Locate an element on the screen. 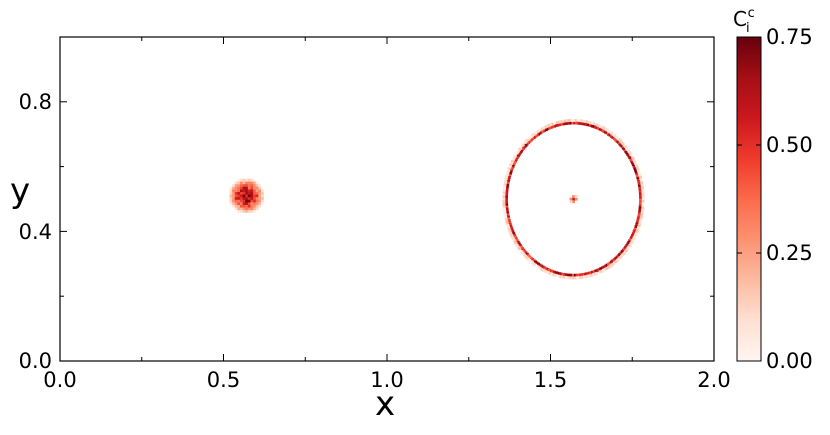 This screenshot has height=435, width=830. colorbar is located at coordinates (749, 199).